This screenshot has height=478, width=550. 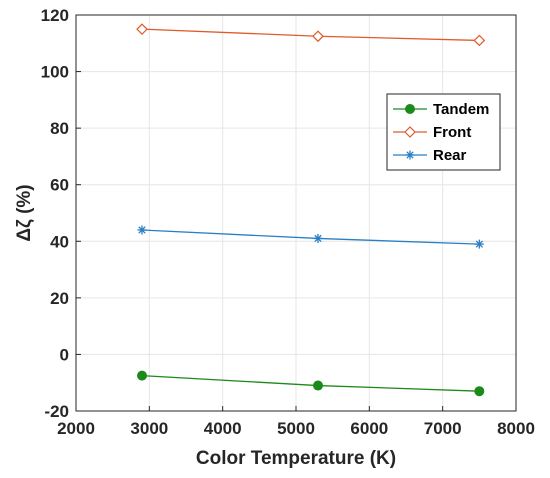 What do you see at coordinates (452, 132) in the screenshot?
I see `legend-label: Front` at bounding box center [452, 132].